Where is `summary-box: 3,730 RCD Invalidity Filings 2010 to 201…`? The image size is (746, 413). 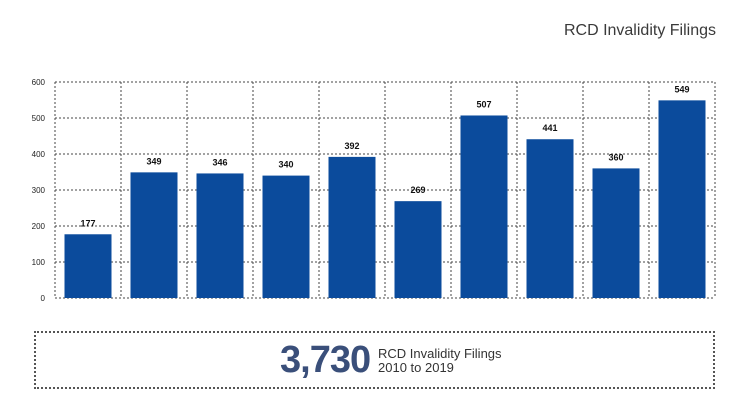
summary-box: 3,730 RCD Invalidity Filings 2010 to 201… is located at coordinates (374, 360).